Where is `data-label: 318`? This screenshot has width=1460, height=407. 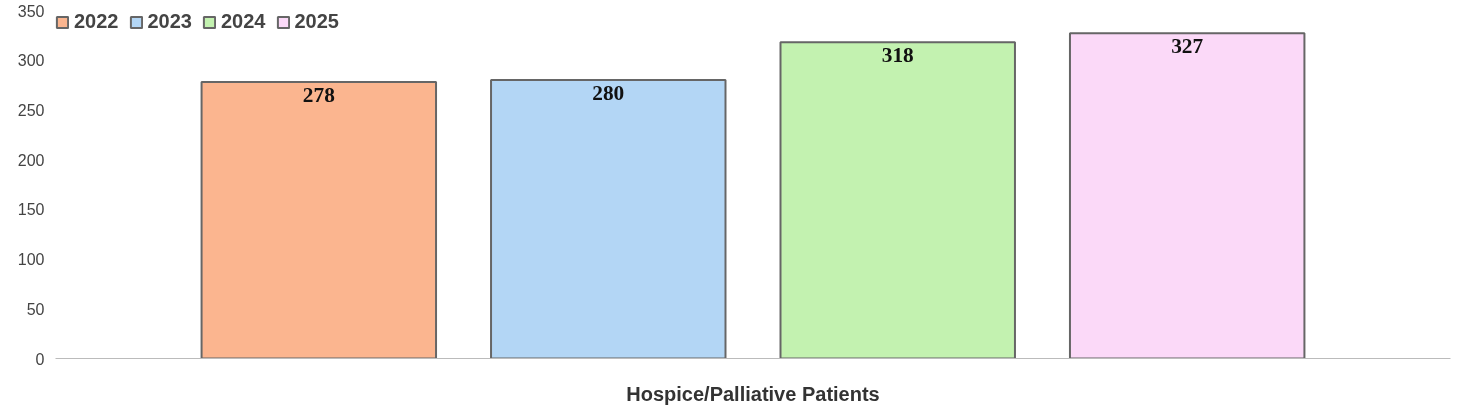 data-label: 318 is located at coordinates (897, 55).